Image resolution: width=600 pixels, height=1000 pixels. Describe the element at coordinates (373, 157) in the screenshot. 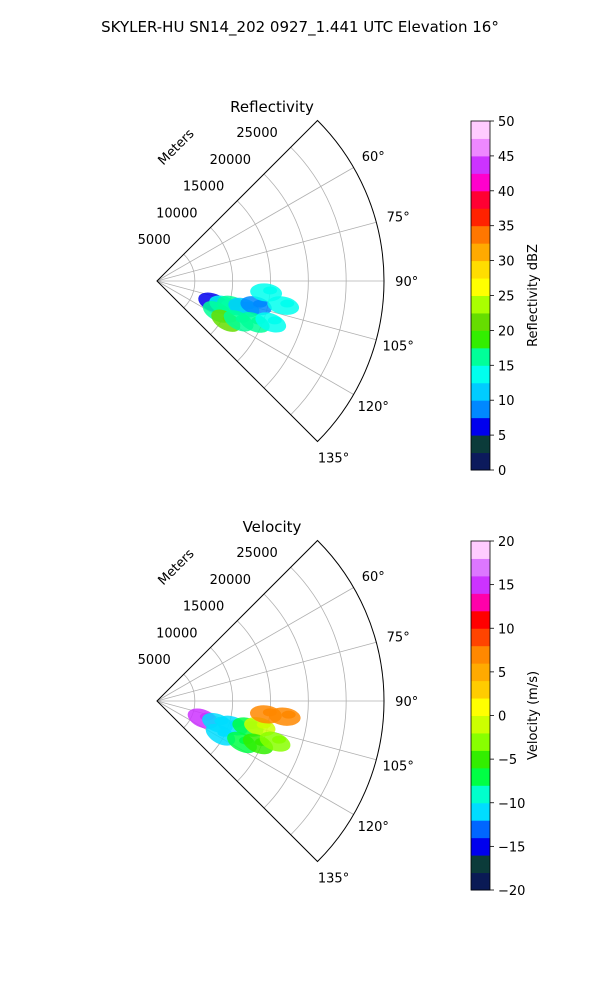

I see `reflectivity-angle-tick-label: 60°` at that location.